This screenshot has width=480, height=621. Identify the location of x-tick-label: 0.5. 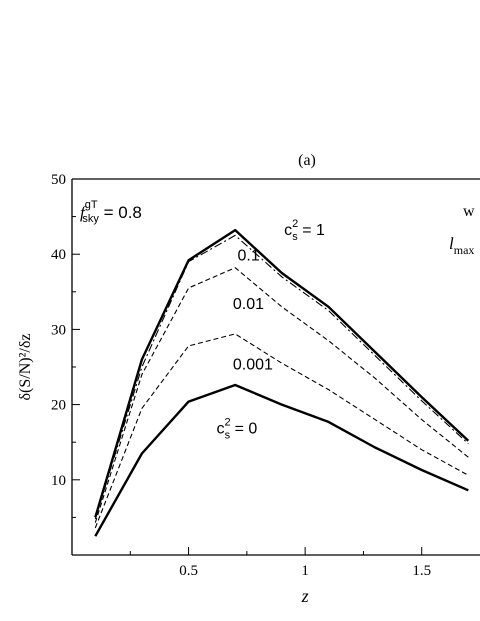
(188, 571).